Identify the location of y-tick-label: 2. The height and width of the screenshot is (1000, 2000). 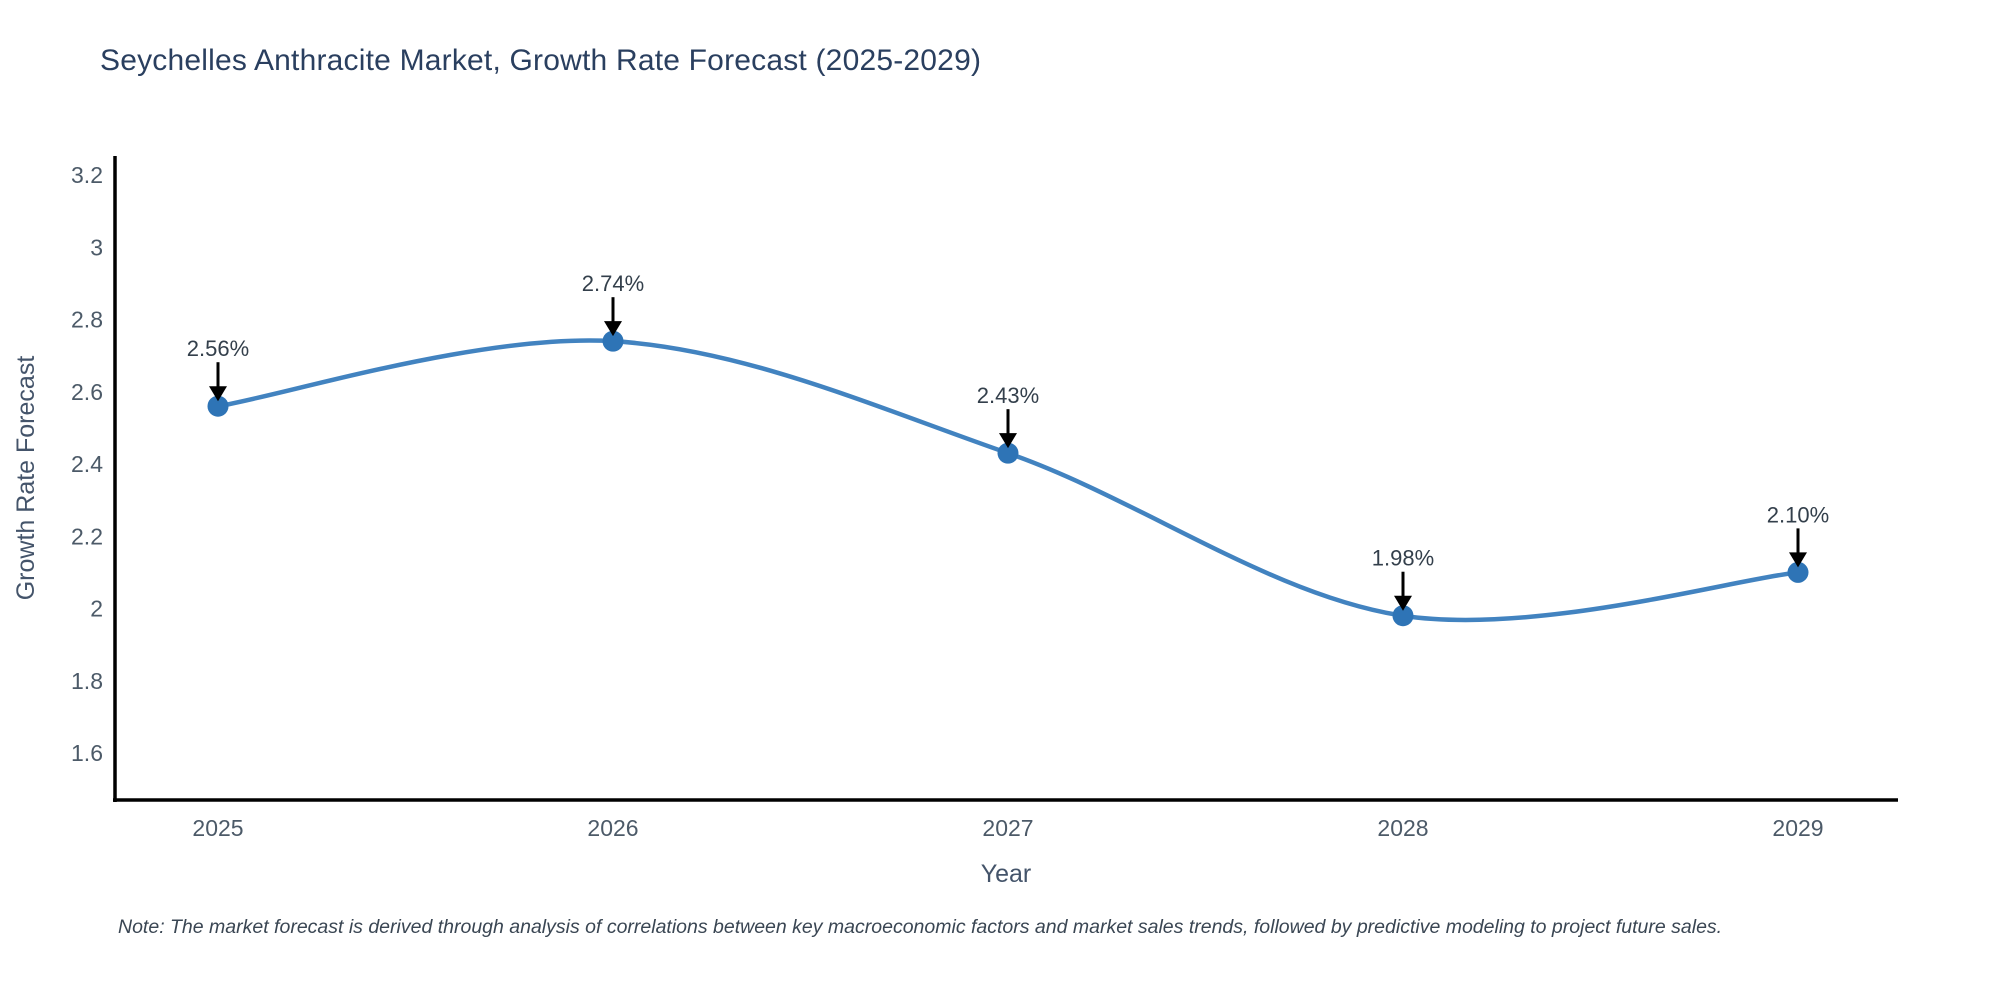
(96, 609).